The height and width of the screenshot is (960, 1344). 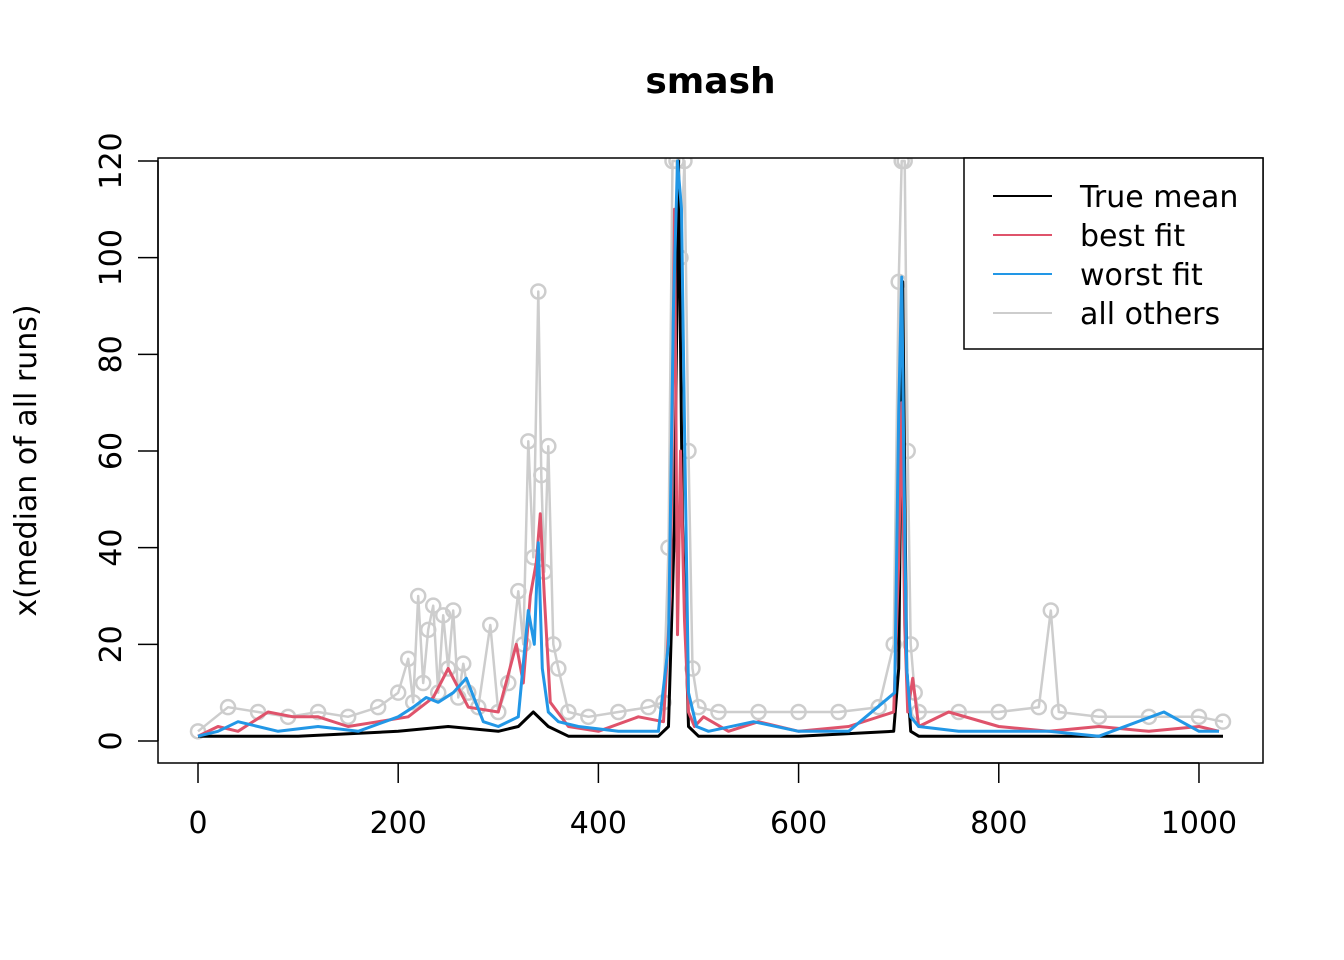 What do you see at coordinates (1158, 197) in the screenshot?
I see `legend-label: True mean` at bounding box center [1158, 197].